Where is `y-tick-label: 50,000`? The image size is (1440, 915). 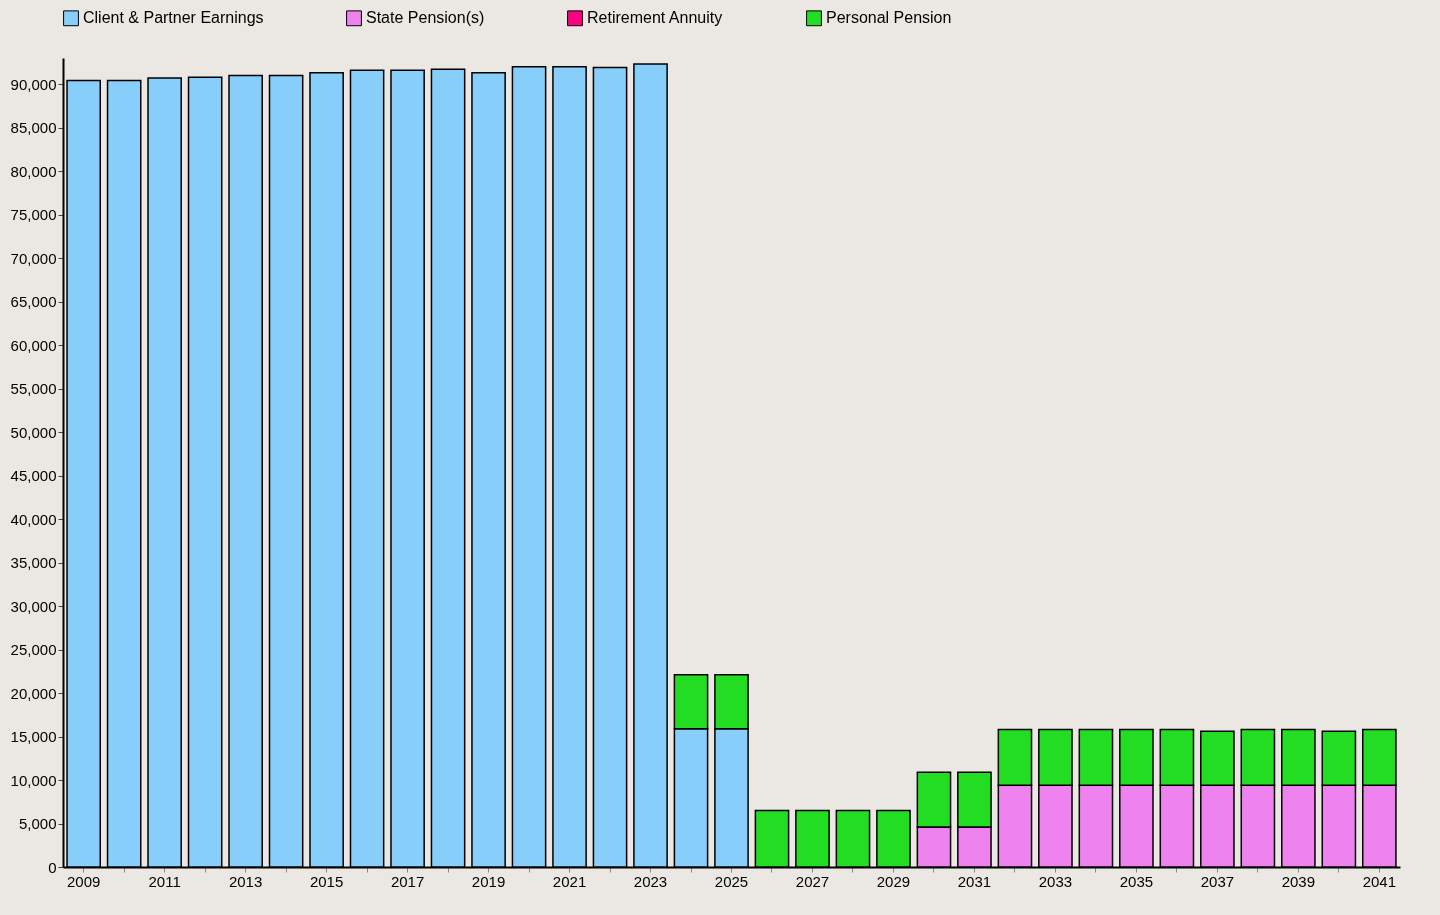 y-tick-label: 50,000 is located at coordinates (33, 432).